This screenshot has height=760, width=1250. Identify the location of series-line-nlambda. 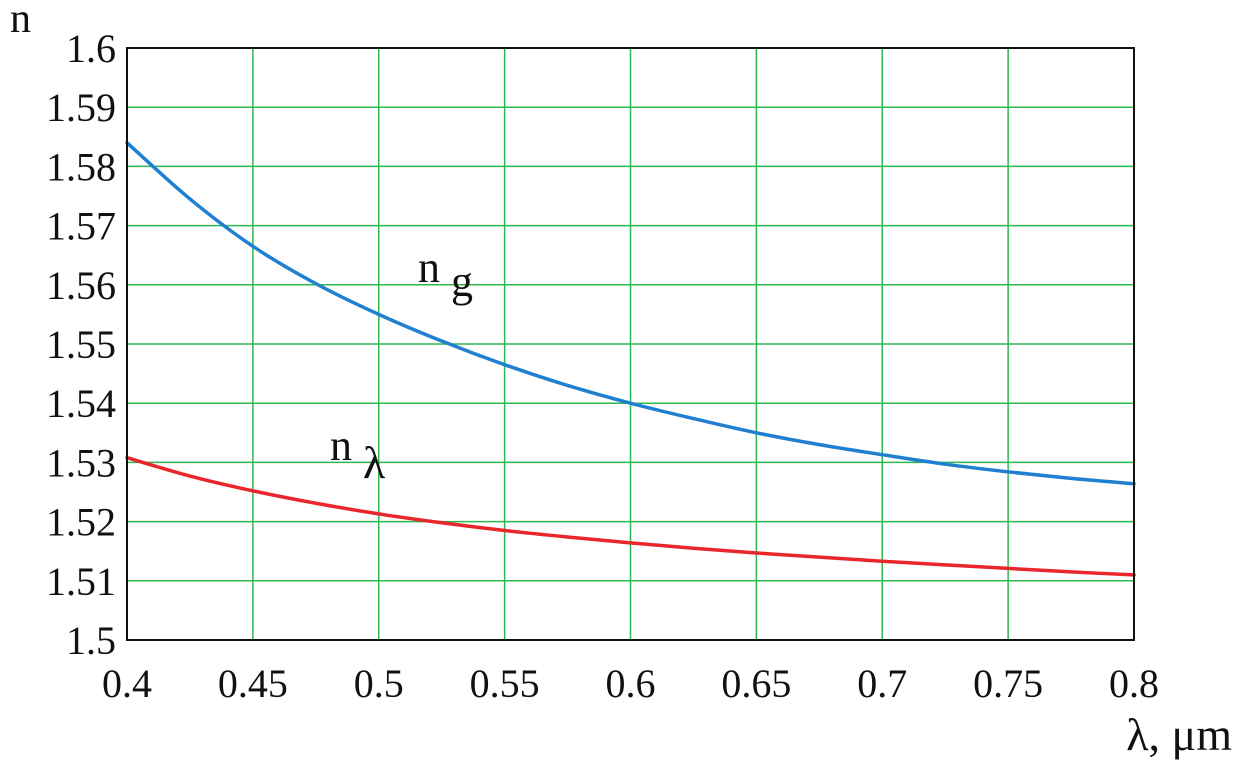
(630, 516).